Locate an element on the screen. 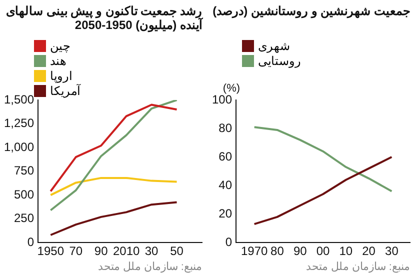  chart-title: رشد جمعیت تاکنون و پیش بینی سالهای آینده (میلیون) 1950-2050 is located at coordinates (103, 18).